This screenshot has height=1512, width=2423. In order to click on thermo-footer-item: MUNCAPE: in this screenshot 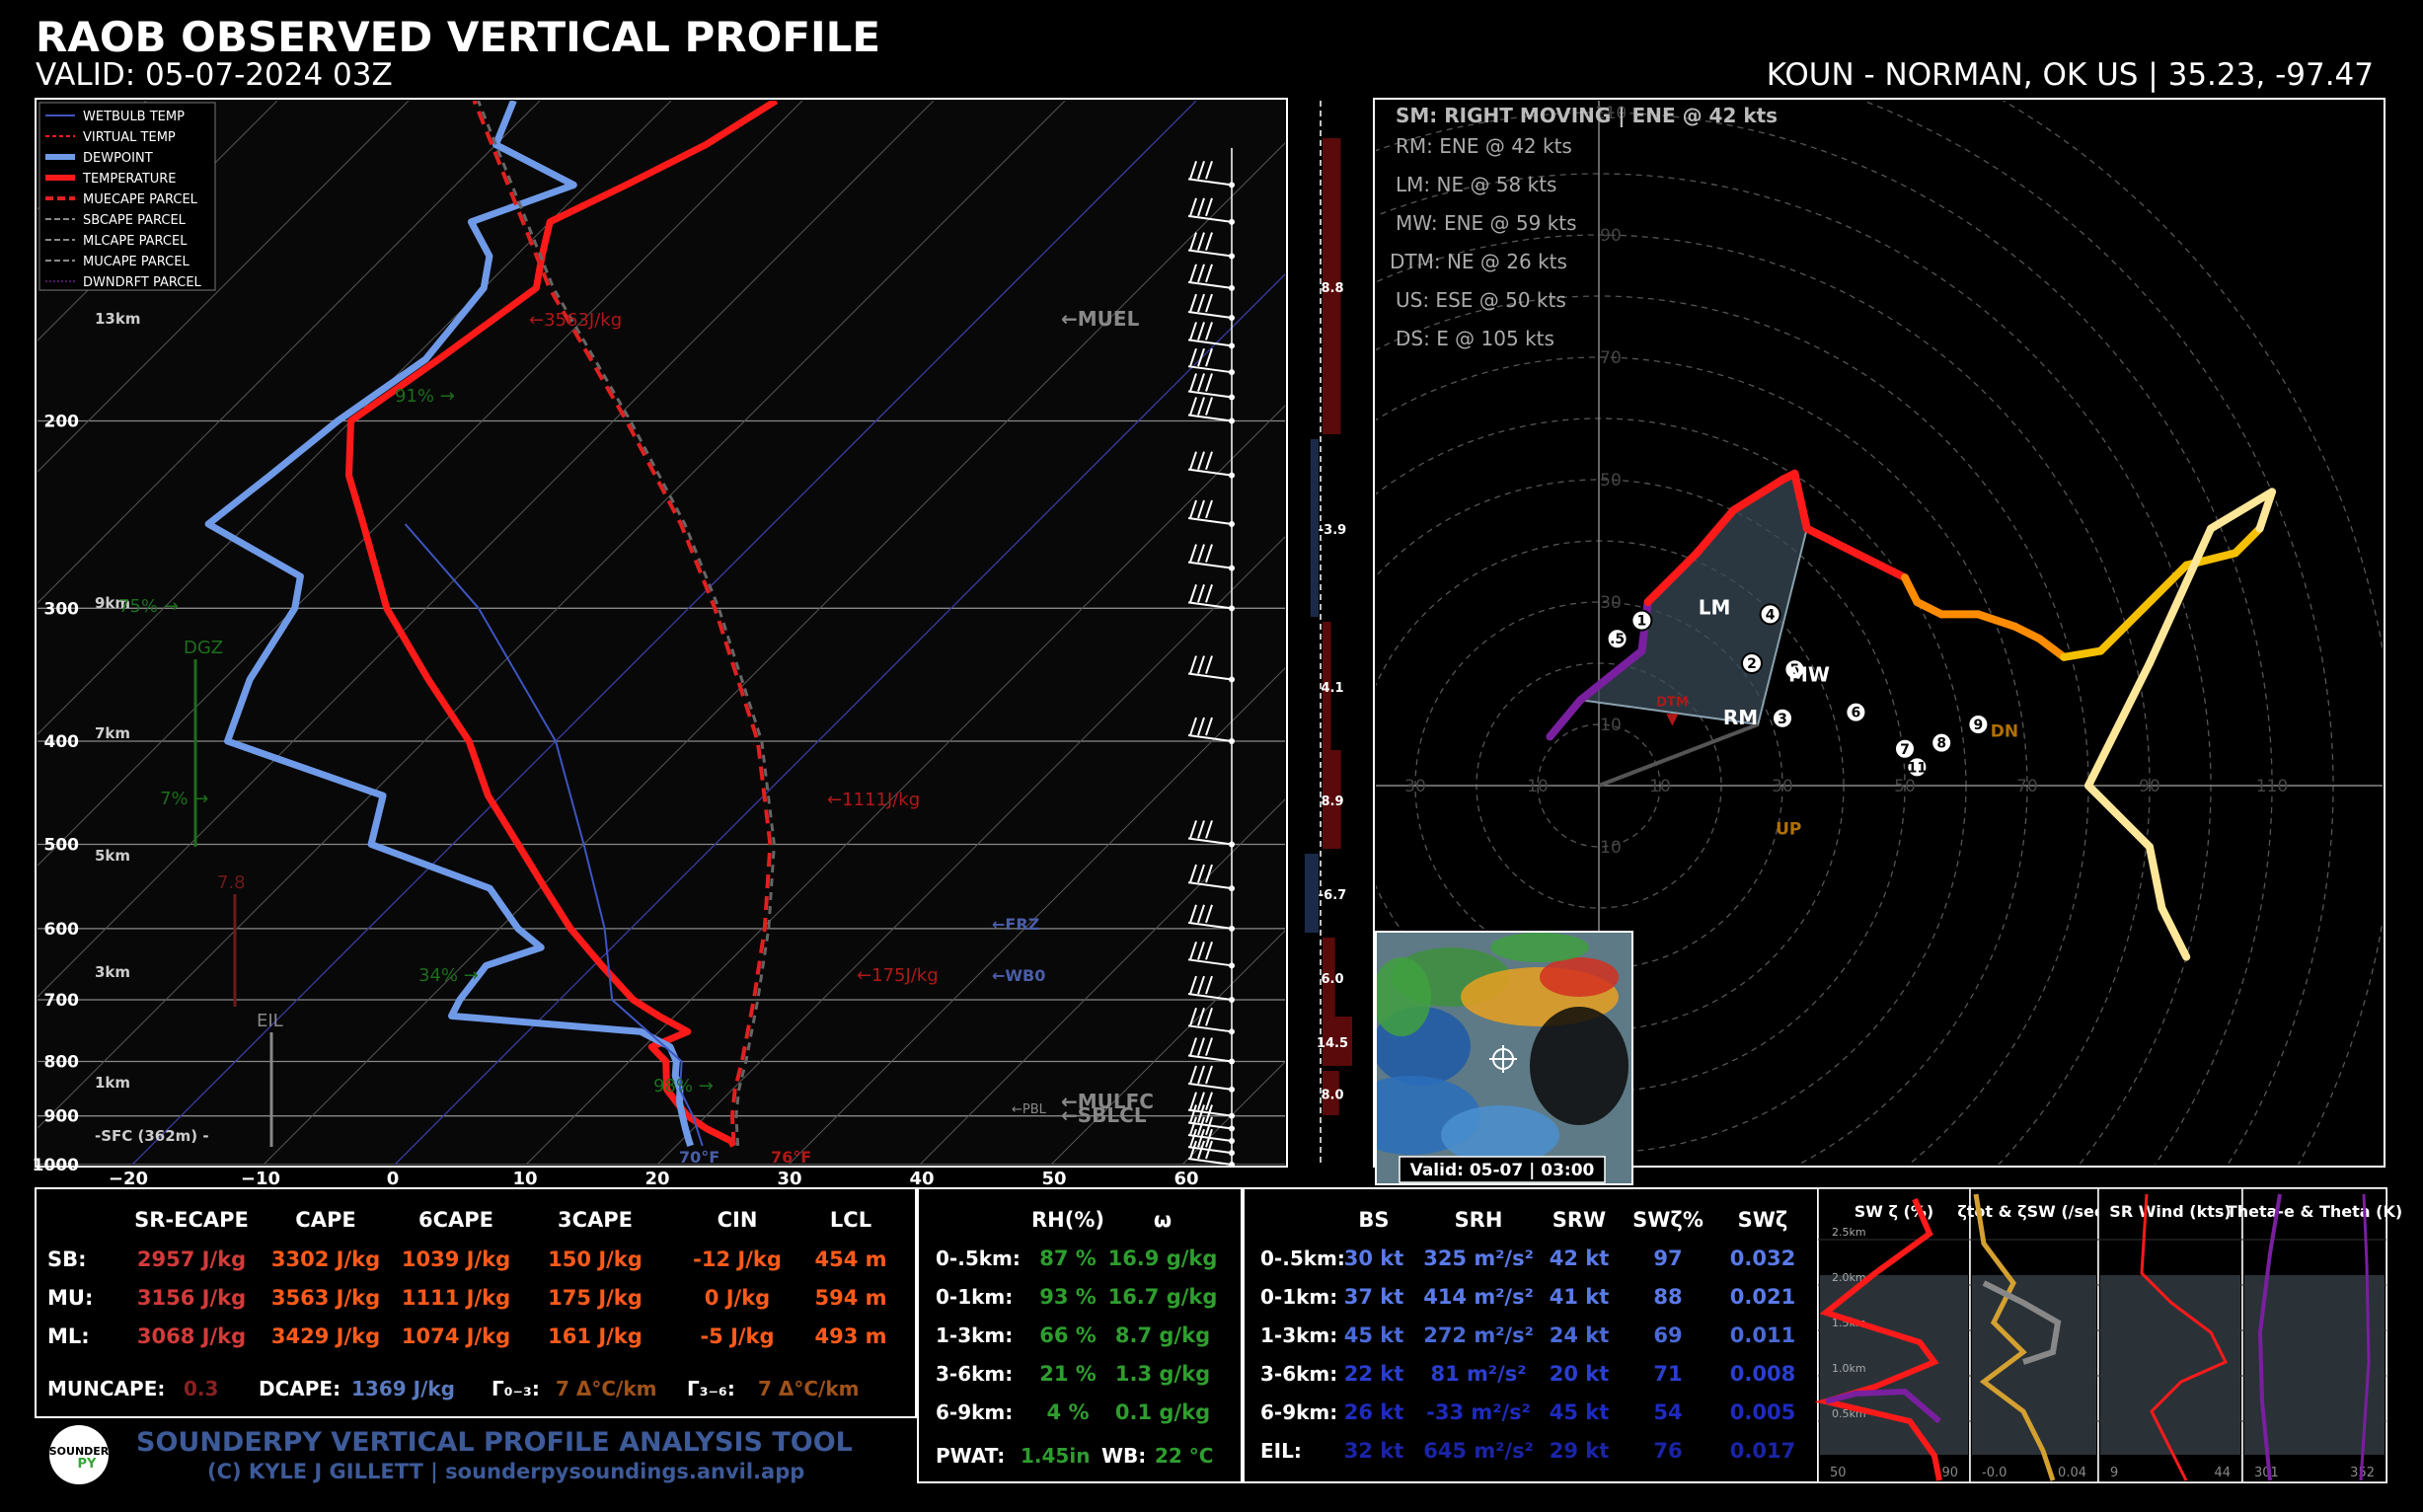, I will do `click(106, 1389)`.